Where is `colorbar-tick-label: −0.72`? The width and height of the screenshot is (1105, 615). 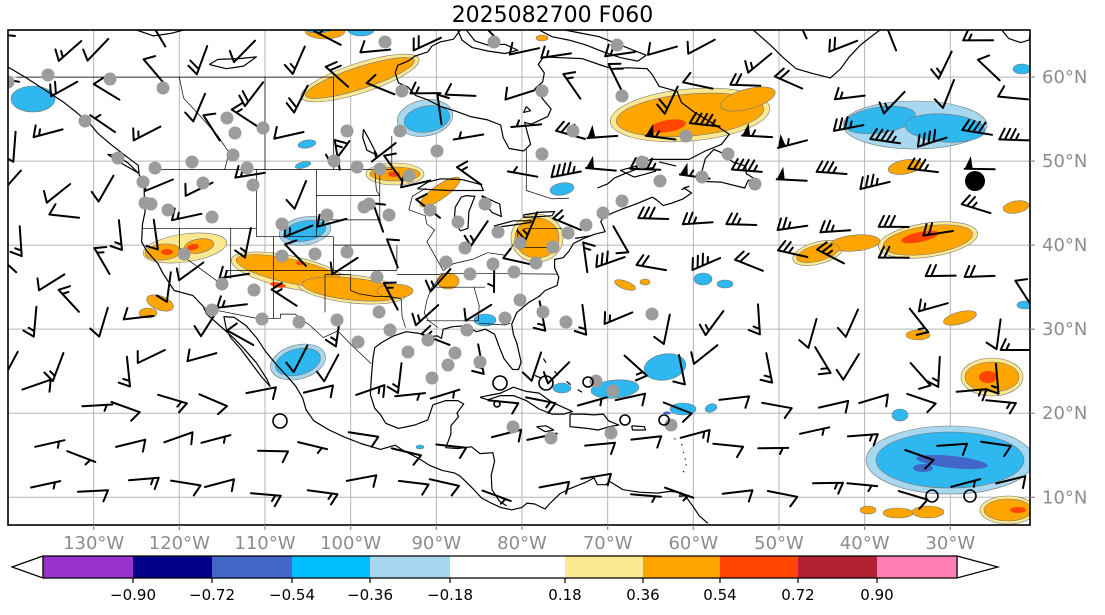
colorbar-tick-label: −0.72 is located at coordinates (212, 595).